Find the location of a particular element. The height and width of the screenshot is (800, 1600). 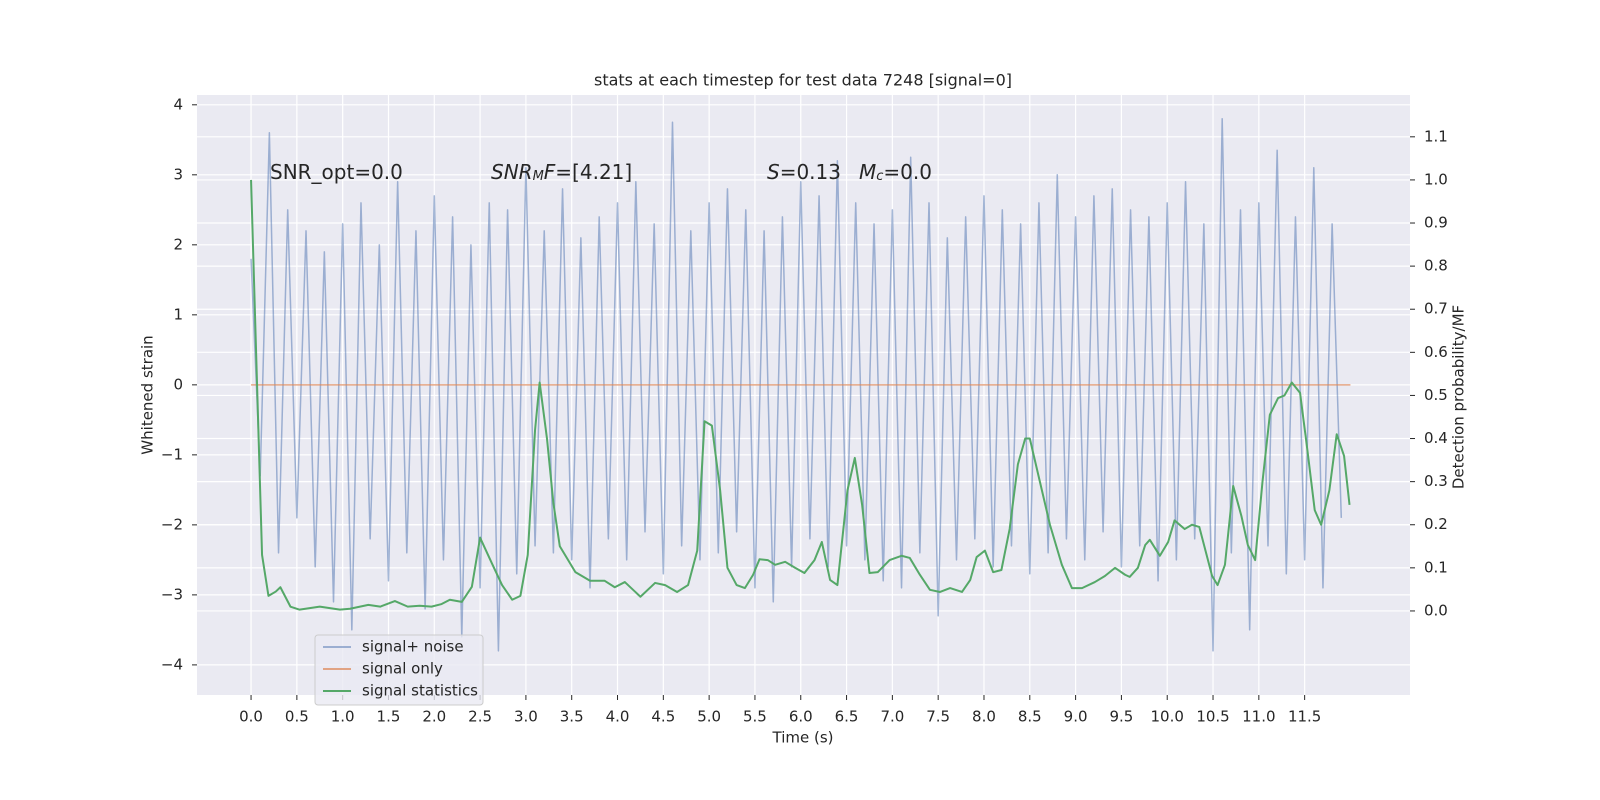

legend-label: signal statistics is located at coordinates (420, 691).